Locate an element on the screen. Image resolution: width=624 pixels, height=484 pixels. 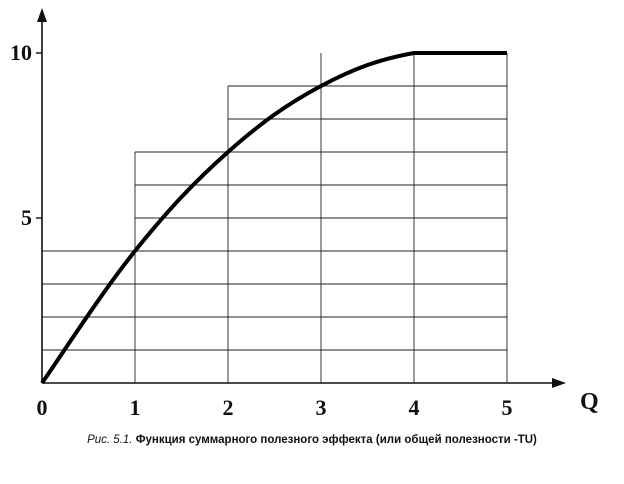
x-tick-label: 1 is located at coordinates (135, 407).